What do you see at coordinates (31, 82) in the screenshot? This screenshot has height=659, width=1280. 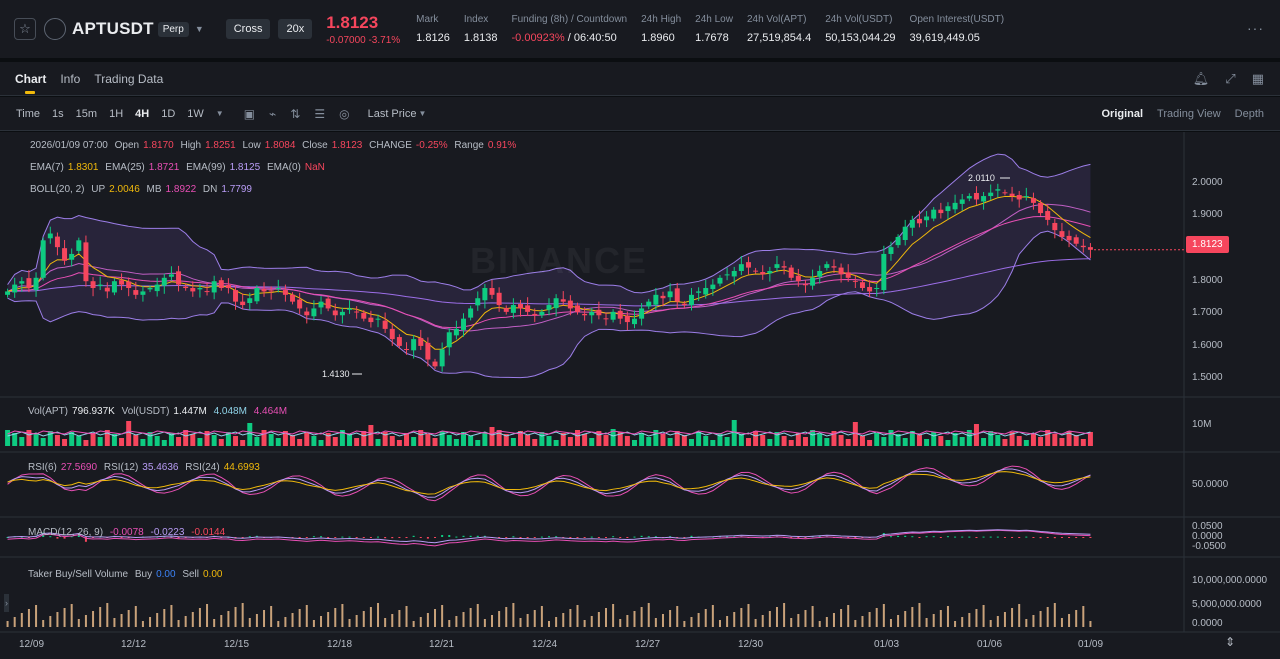 I see `tab-chart: Chart` at bounding box center [31, 82].